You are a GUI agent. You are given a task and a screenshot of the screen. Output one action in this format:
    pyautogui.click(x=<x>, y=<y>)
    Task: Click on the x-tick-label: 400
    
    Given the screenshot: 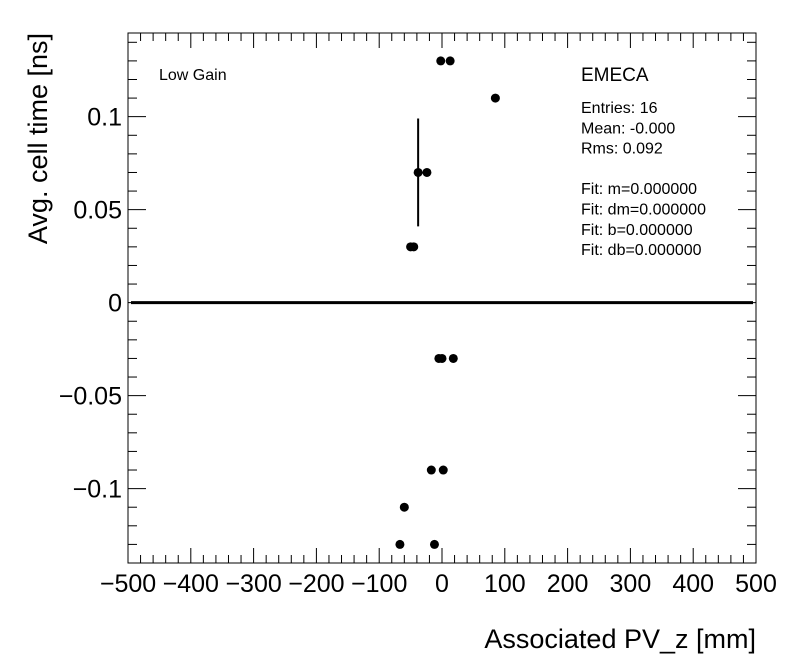 What is the action you would take?
    pyautogui.click(x=693, y=584)
    